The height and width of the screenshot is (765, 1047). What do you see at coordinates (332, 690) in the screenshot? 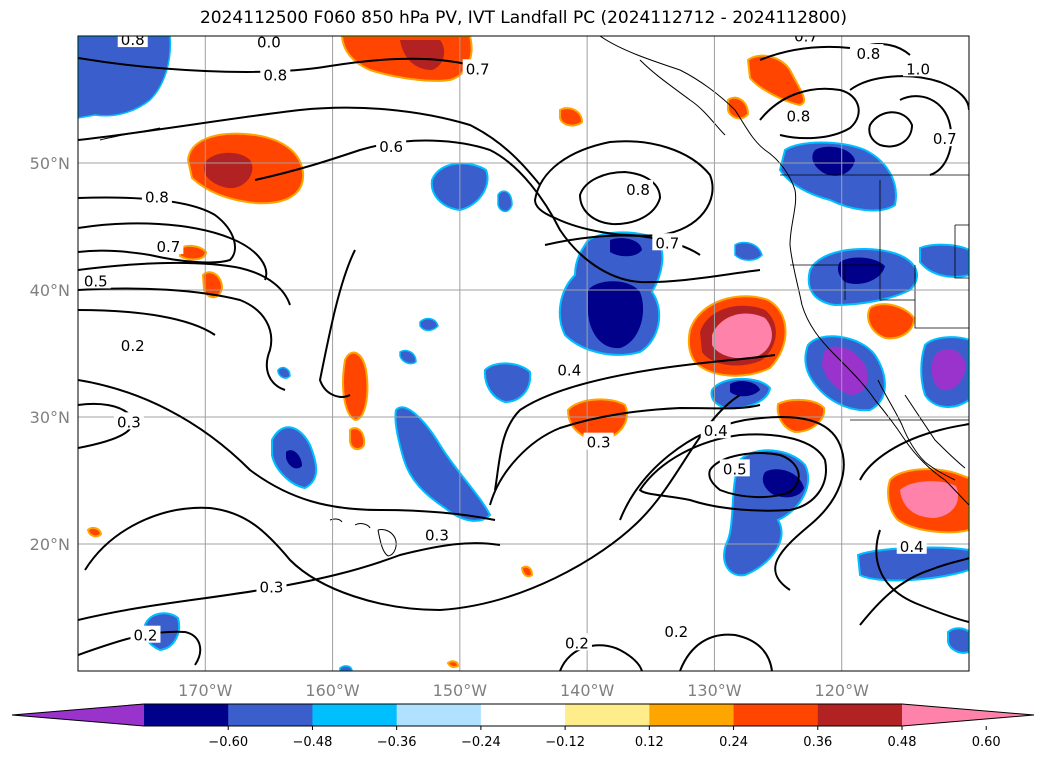
I see `longitude-tick-label: 160°W` at bounding box center [332, 690].